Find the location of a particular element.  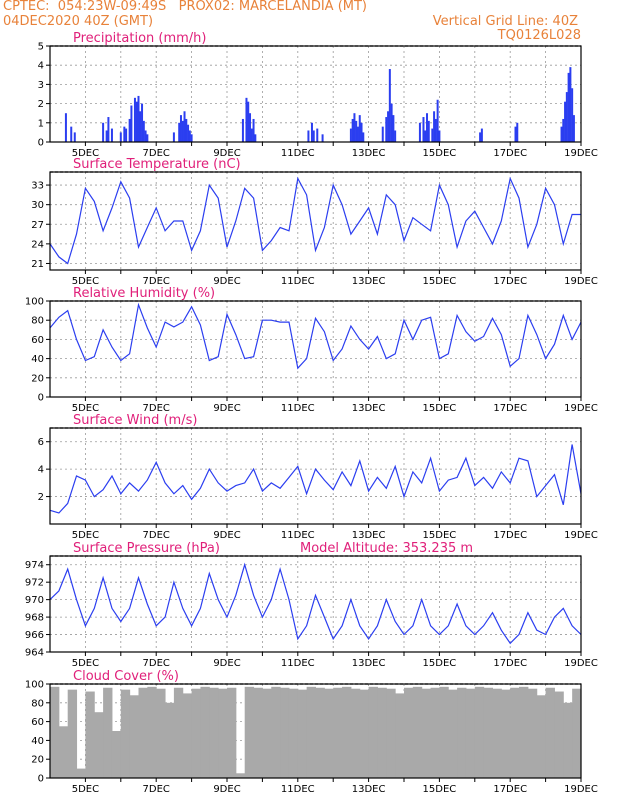

header-date: 04DEC2020 40Z (GMT) is located at coordinates (78, 21).